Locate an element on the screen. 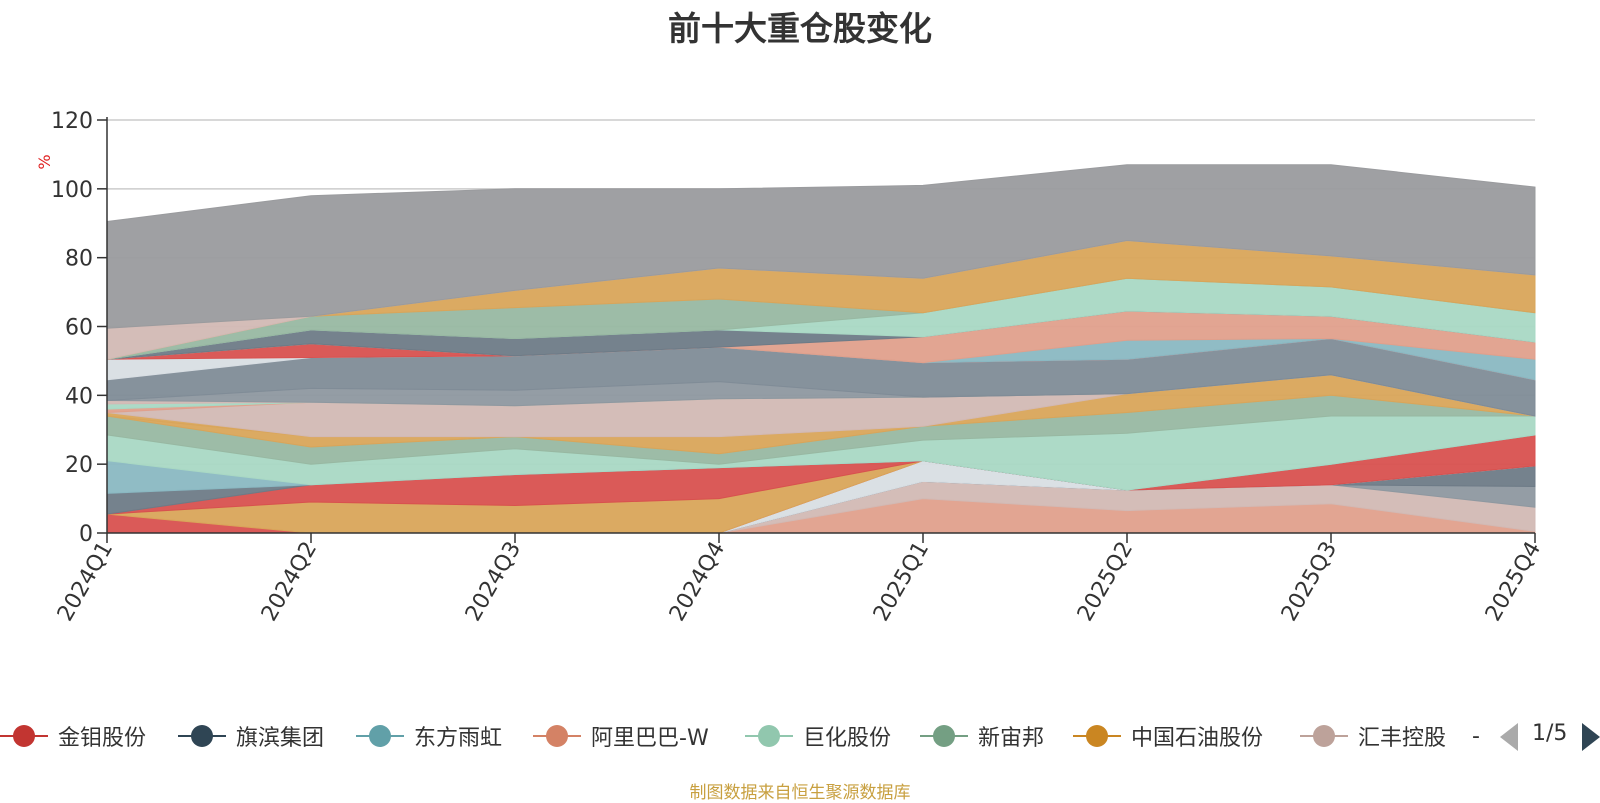 The height and width of the screenshot is (803, 1600). legend-item: 东方雨虹 is located at coordinates (429, 736).